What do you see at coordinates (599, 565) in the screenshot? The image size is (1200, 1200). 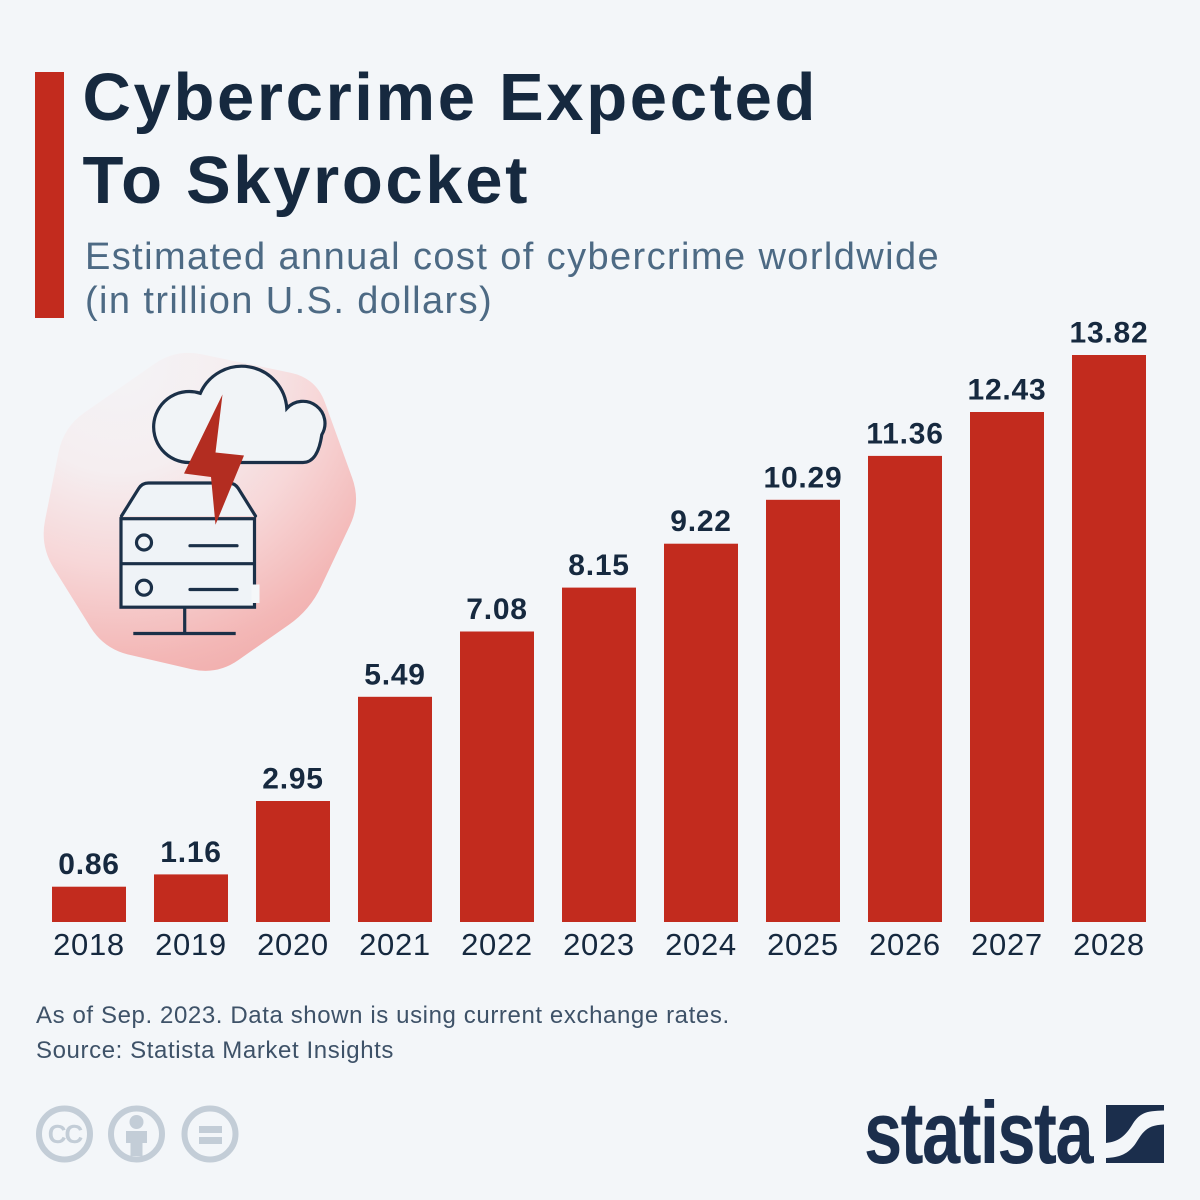 I see `svg-text: 8.15` at bounding box center [599, 565].